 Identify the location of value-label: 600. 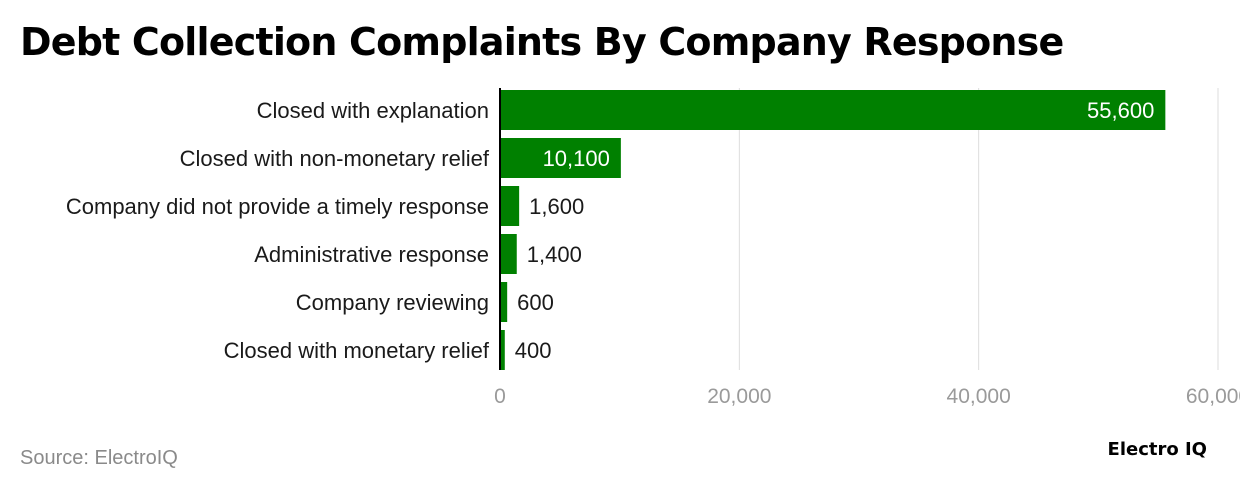
(535, 302).